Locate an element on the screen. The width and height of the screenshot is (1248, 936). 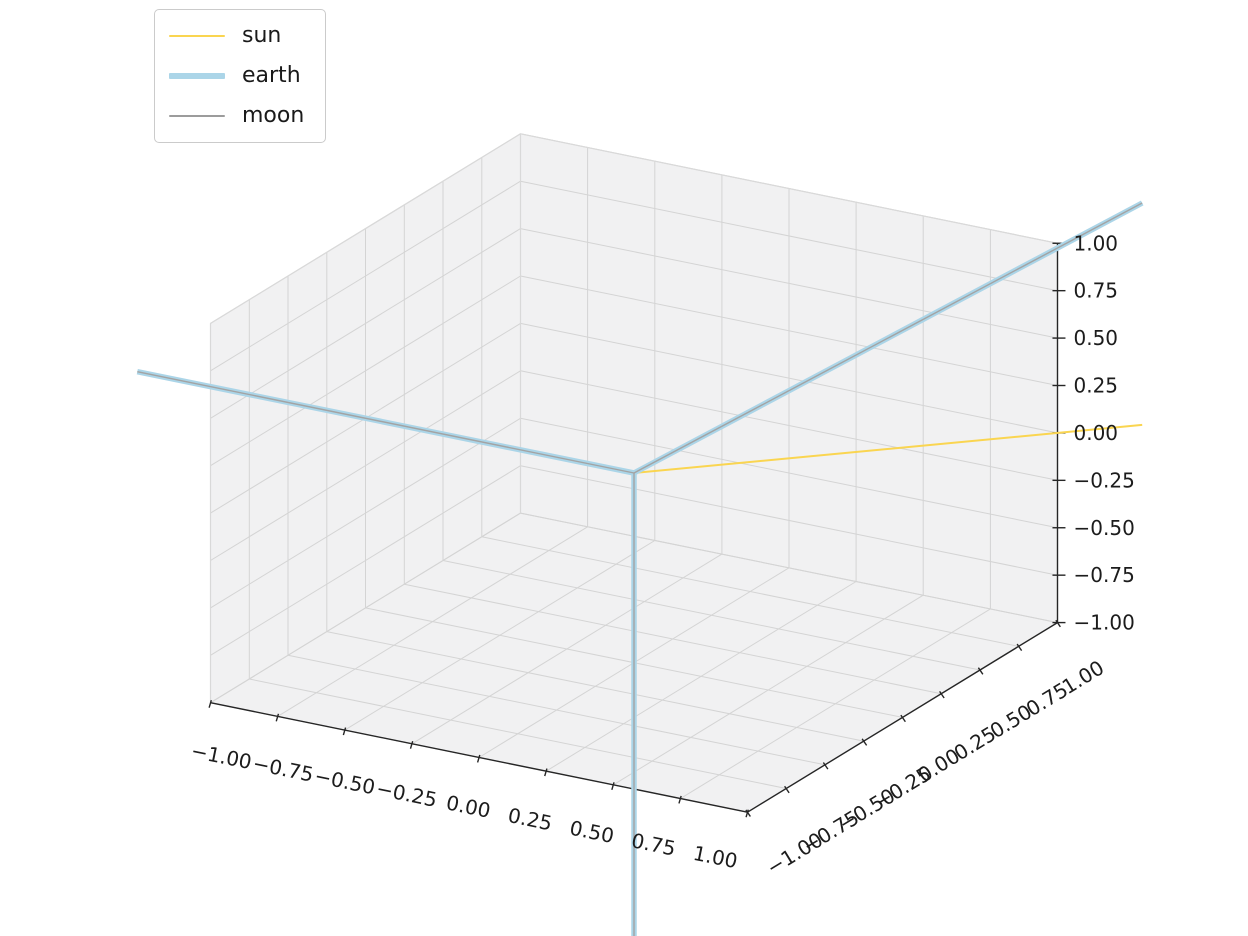
legend-line-swatch-earth is located at coordinates (197, 76).